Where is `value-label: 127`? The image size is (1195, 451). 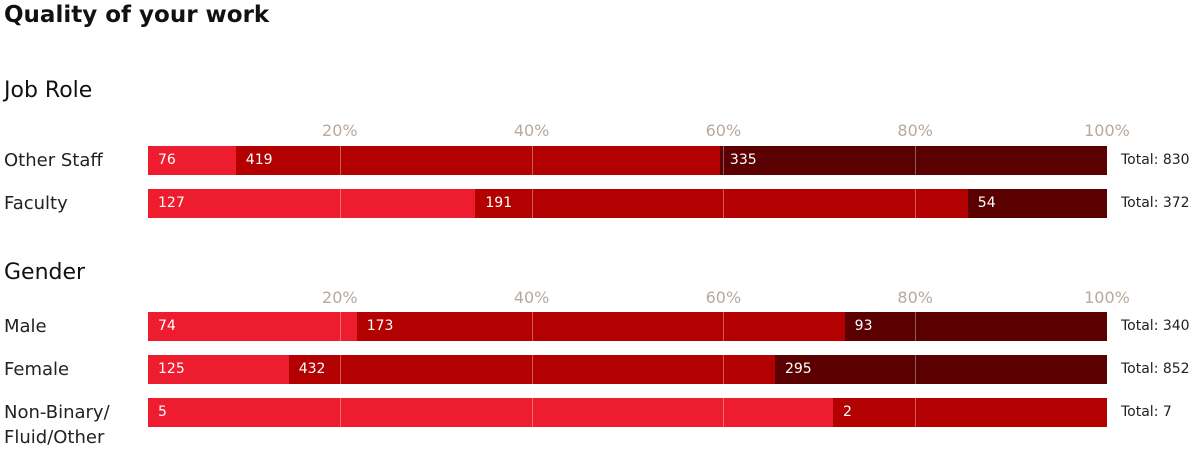
value-label: 127 is located at coordinates (171, 203).